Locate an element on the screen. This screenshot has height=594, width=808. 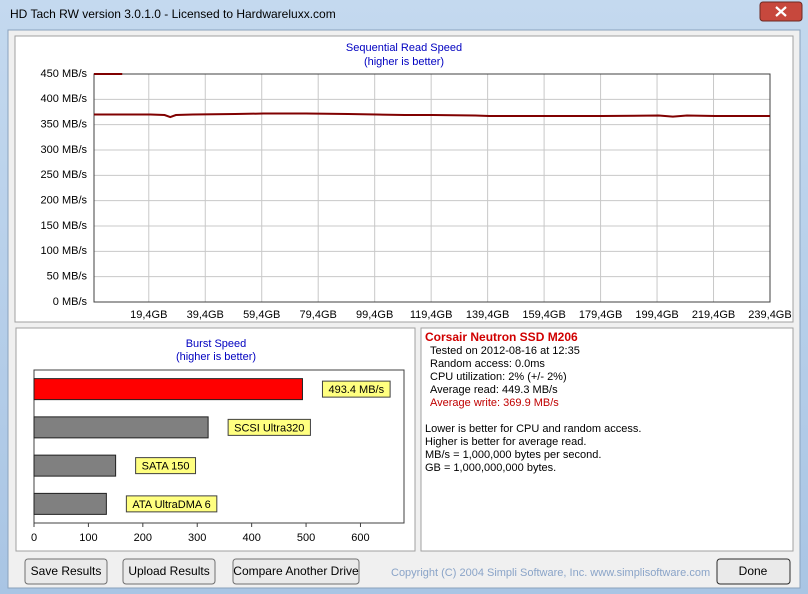
info-line: Average read: 449.3 MB/s is located at coordinates (494, 390).